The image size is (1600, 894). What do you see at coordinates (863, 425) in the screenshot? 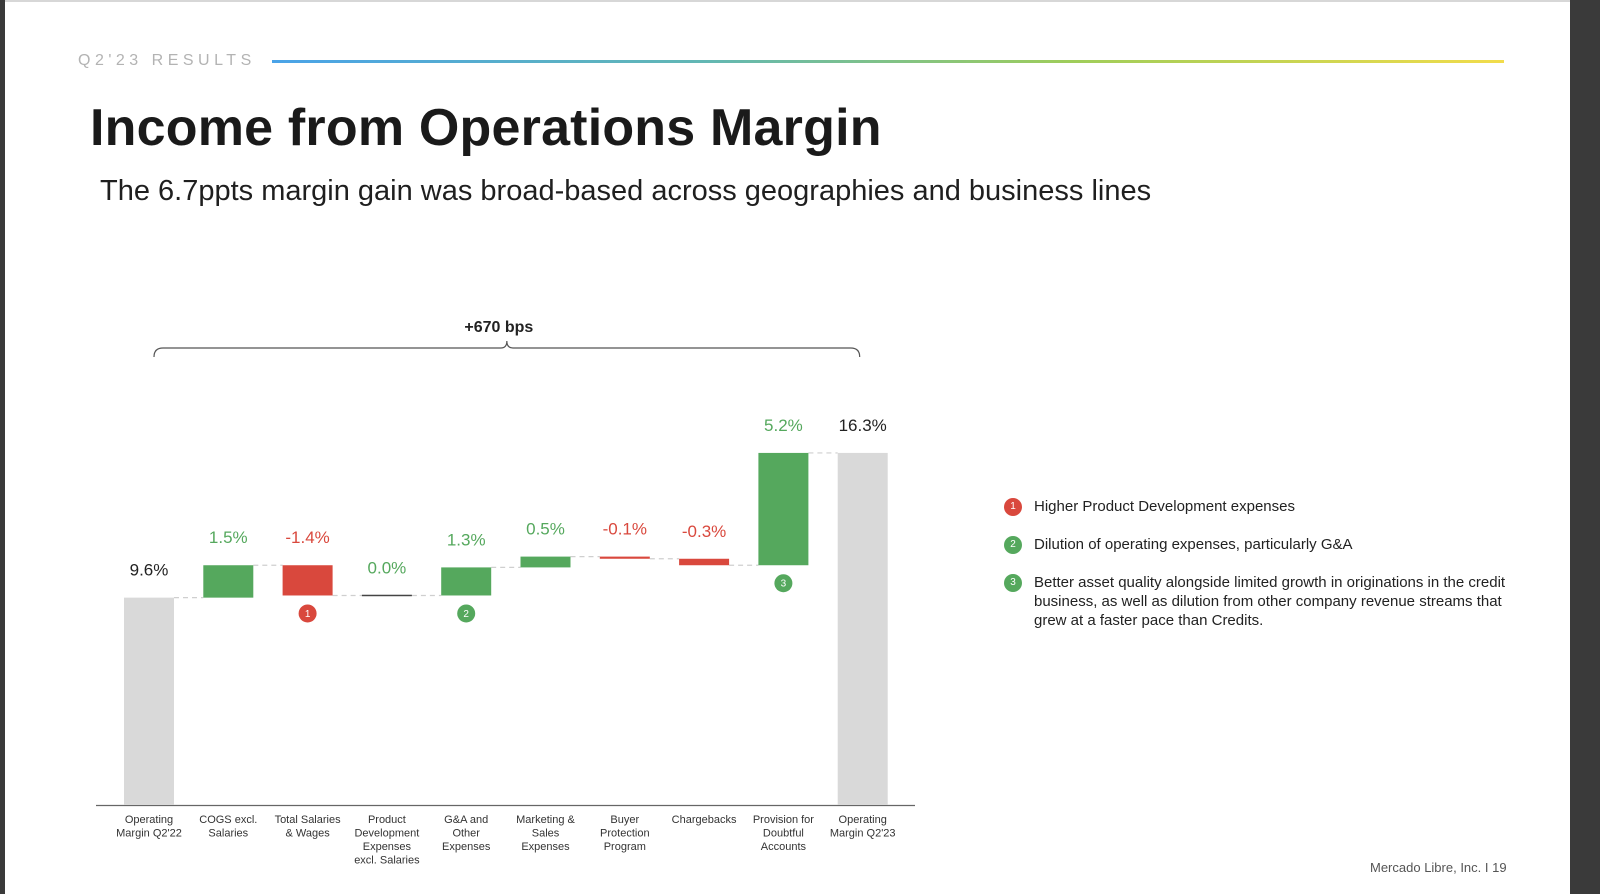
I see `value-label: 16.3%` at bounding box center [863, 425].